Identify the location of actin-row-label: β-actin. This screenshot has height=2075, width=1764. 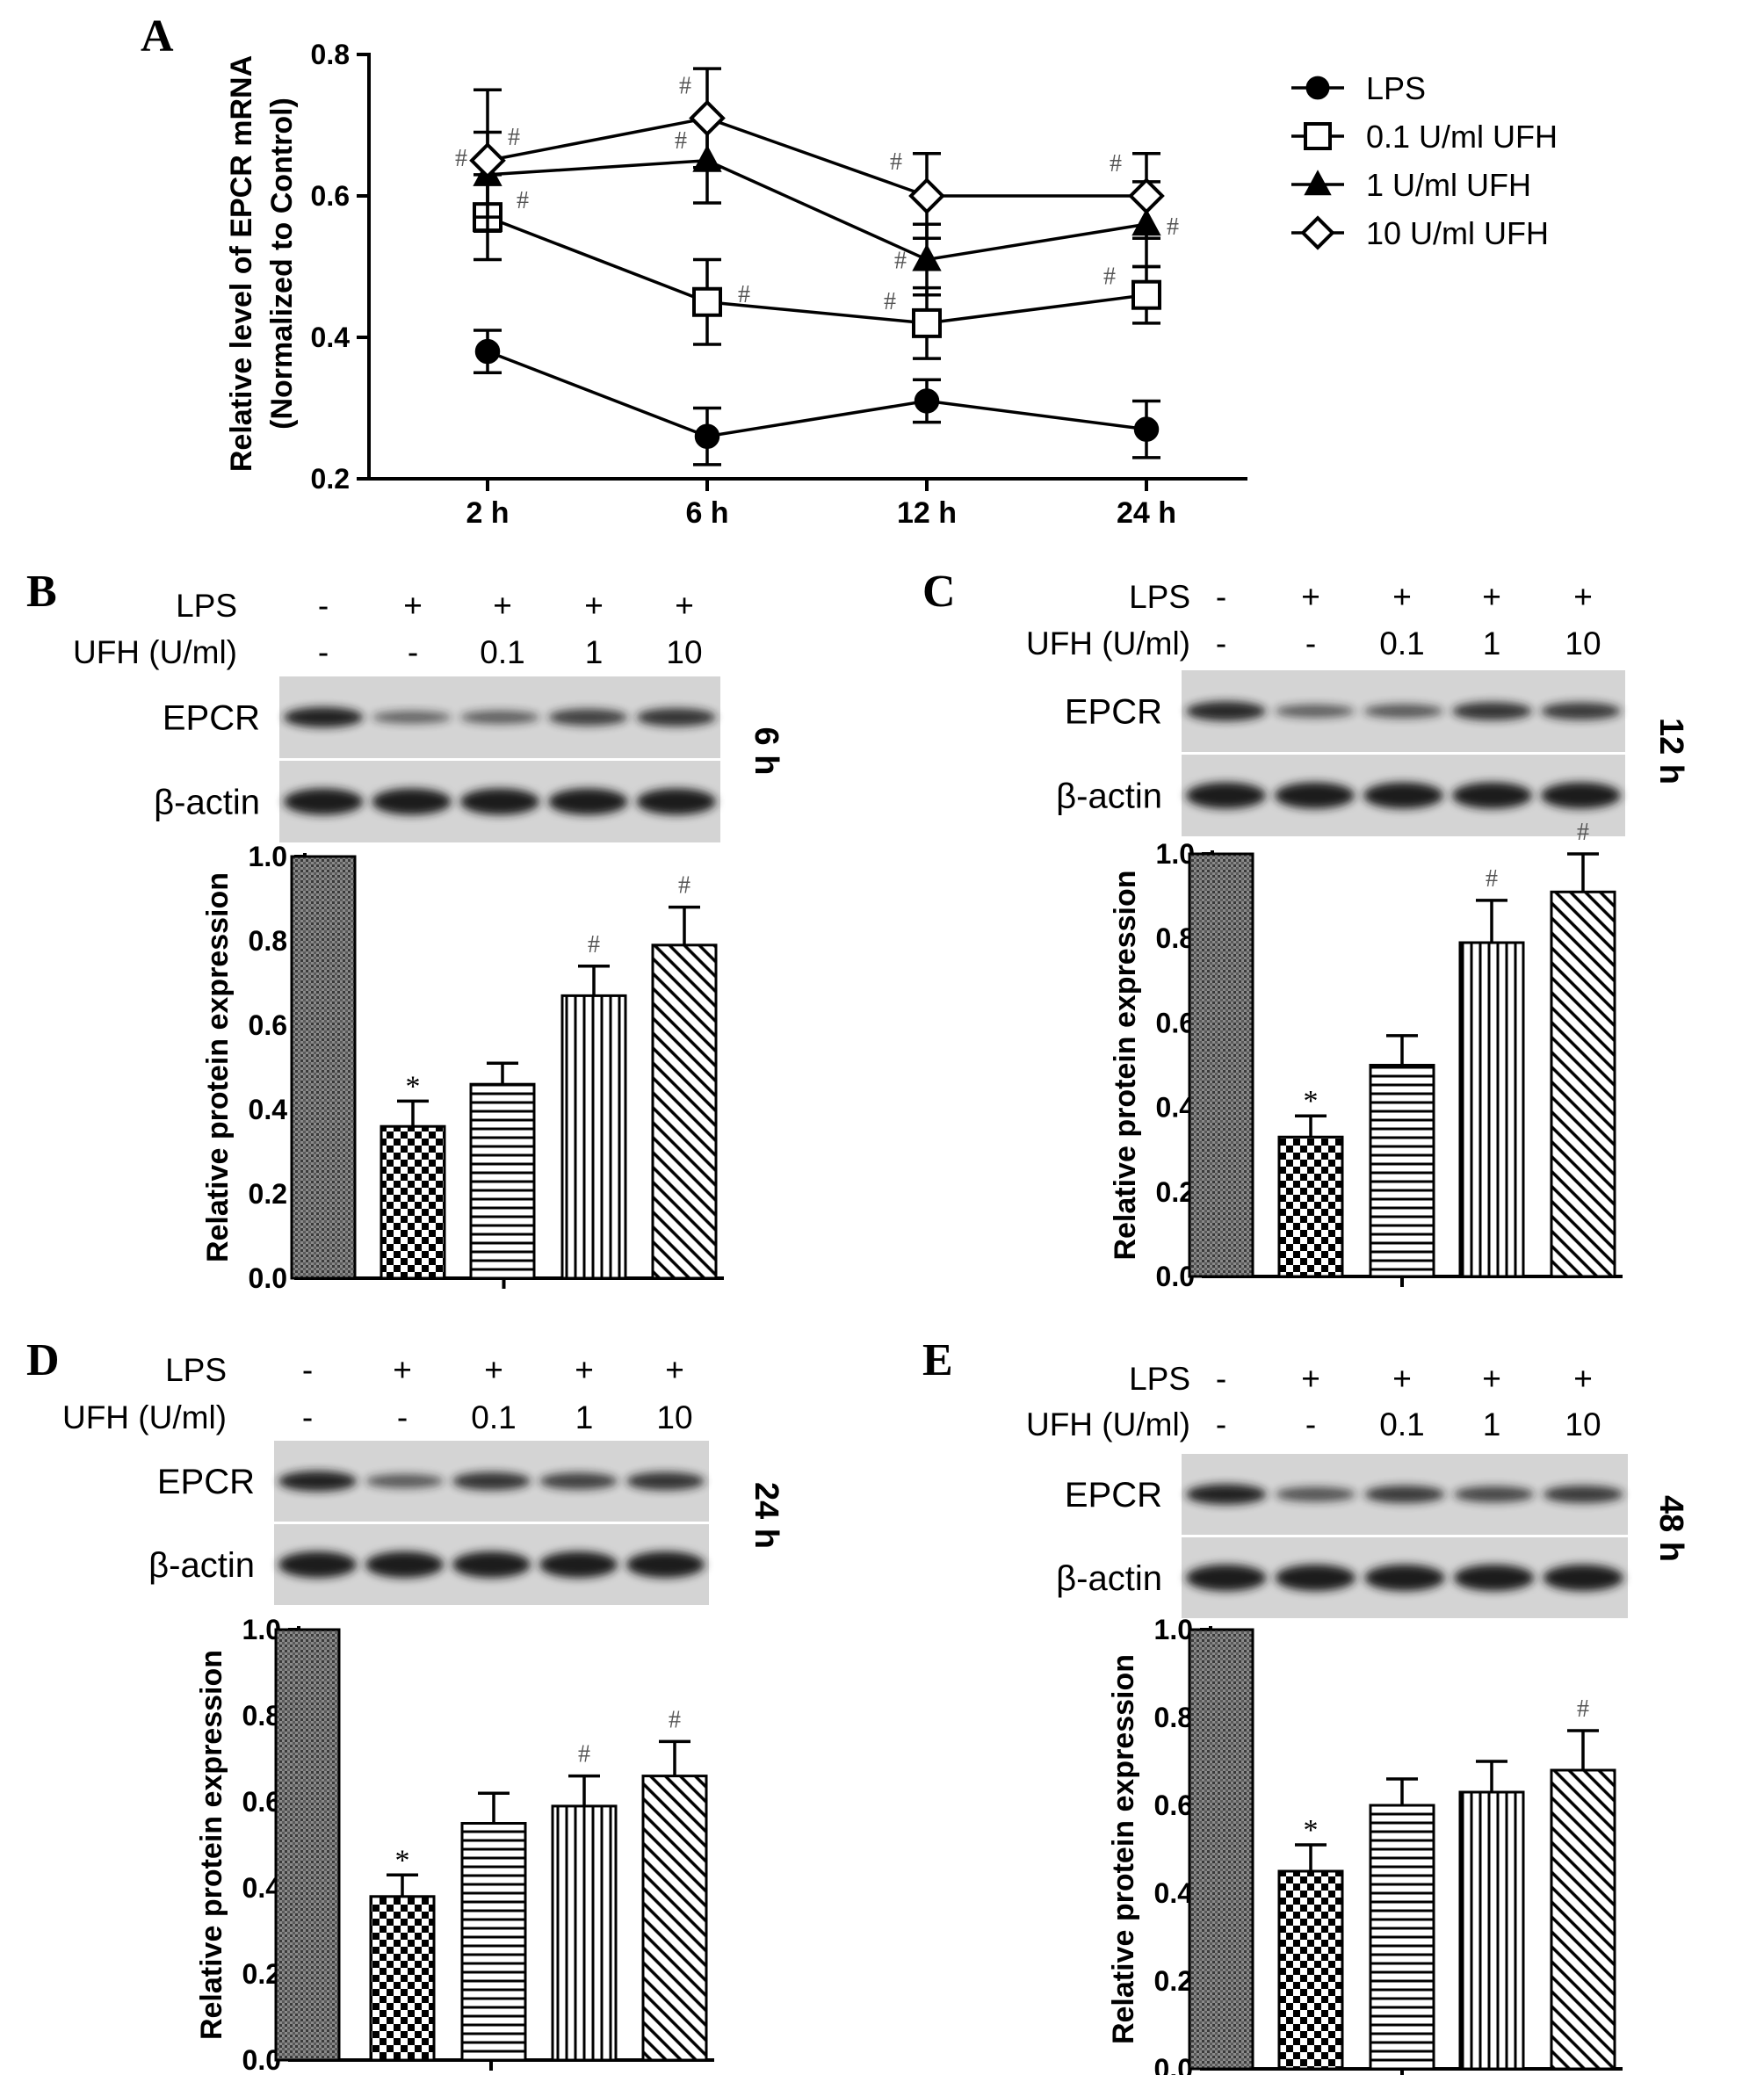
(1109, 796).